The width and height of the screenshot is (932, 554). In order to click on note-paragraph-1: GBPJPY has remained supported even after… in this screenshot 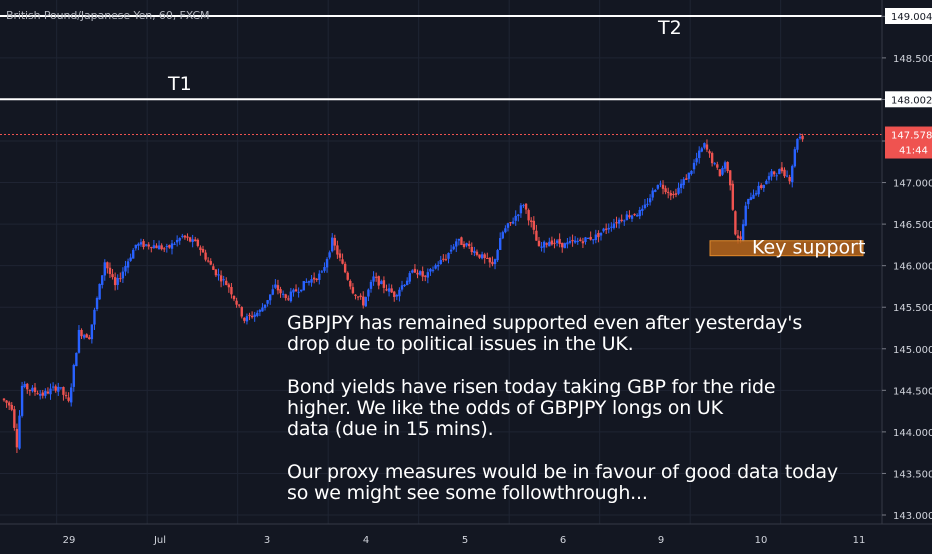, I will do `click(577, 334)`.